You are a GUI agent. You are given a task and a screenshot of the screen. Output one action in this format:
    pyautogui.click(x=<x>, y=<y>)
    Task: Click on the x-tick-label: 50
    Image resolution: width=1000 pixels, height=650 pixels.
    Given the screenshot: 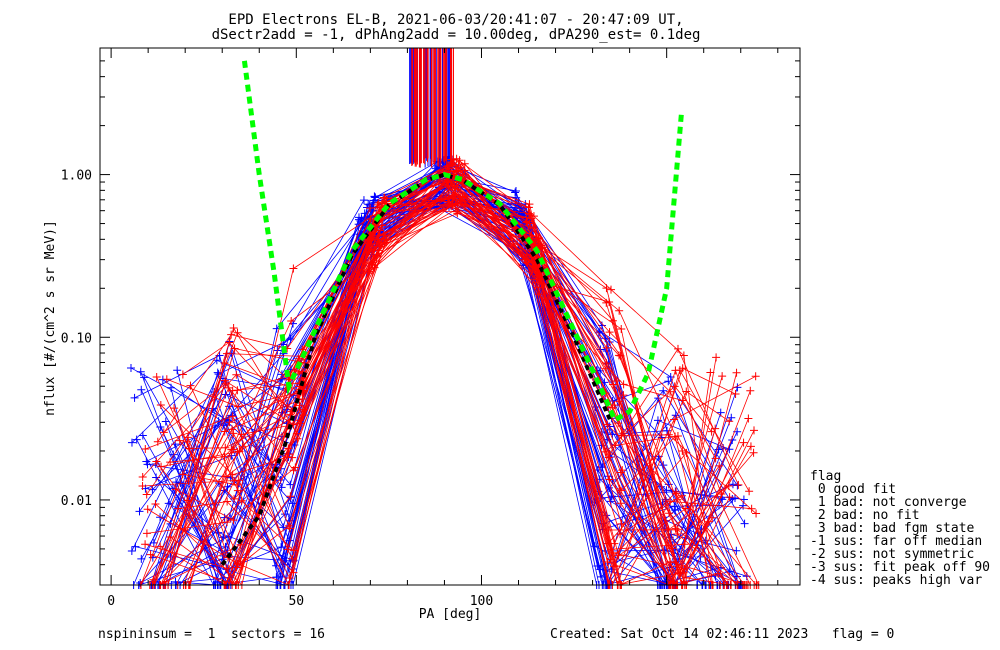 What is the action you would take?
    pyautogui.click(x=296, y=601)
    